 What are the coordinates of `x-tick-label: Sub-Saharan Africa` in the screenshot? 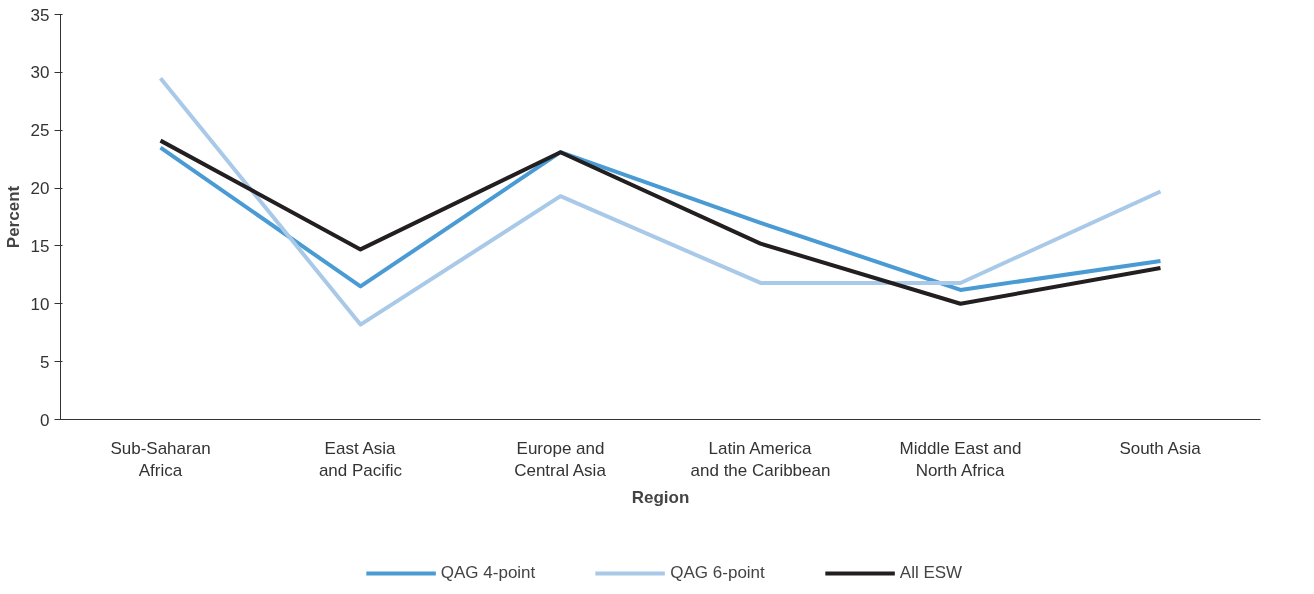 It's located at (160, 459).